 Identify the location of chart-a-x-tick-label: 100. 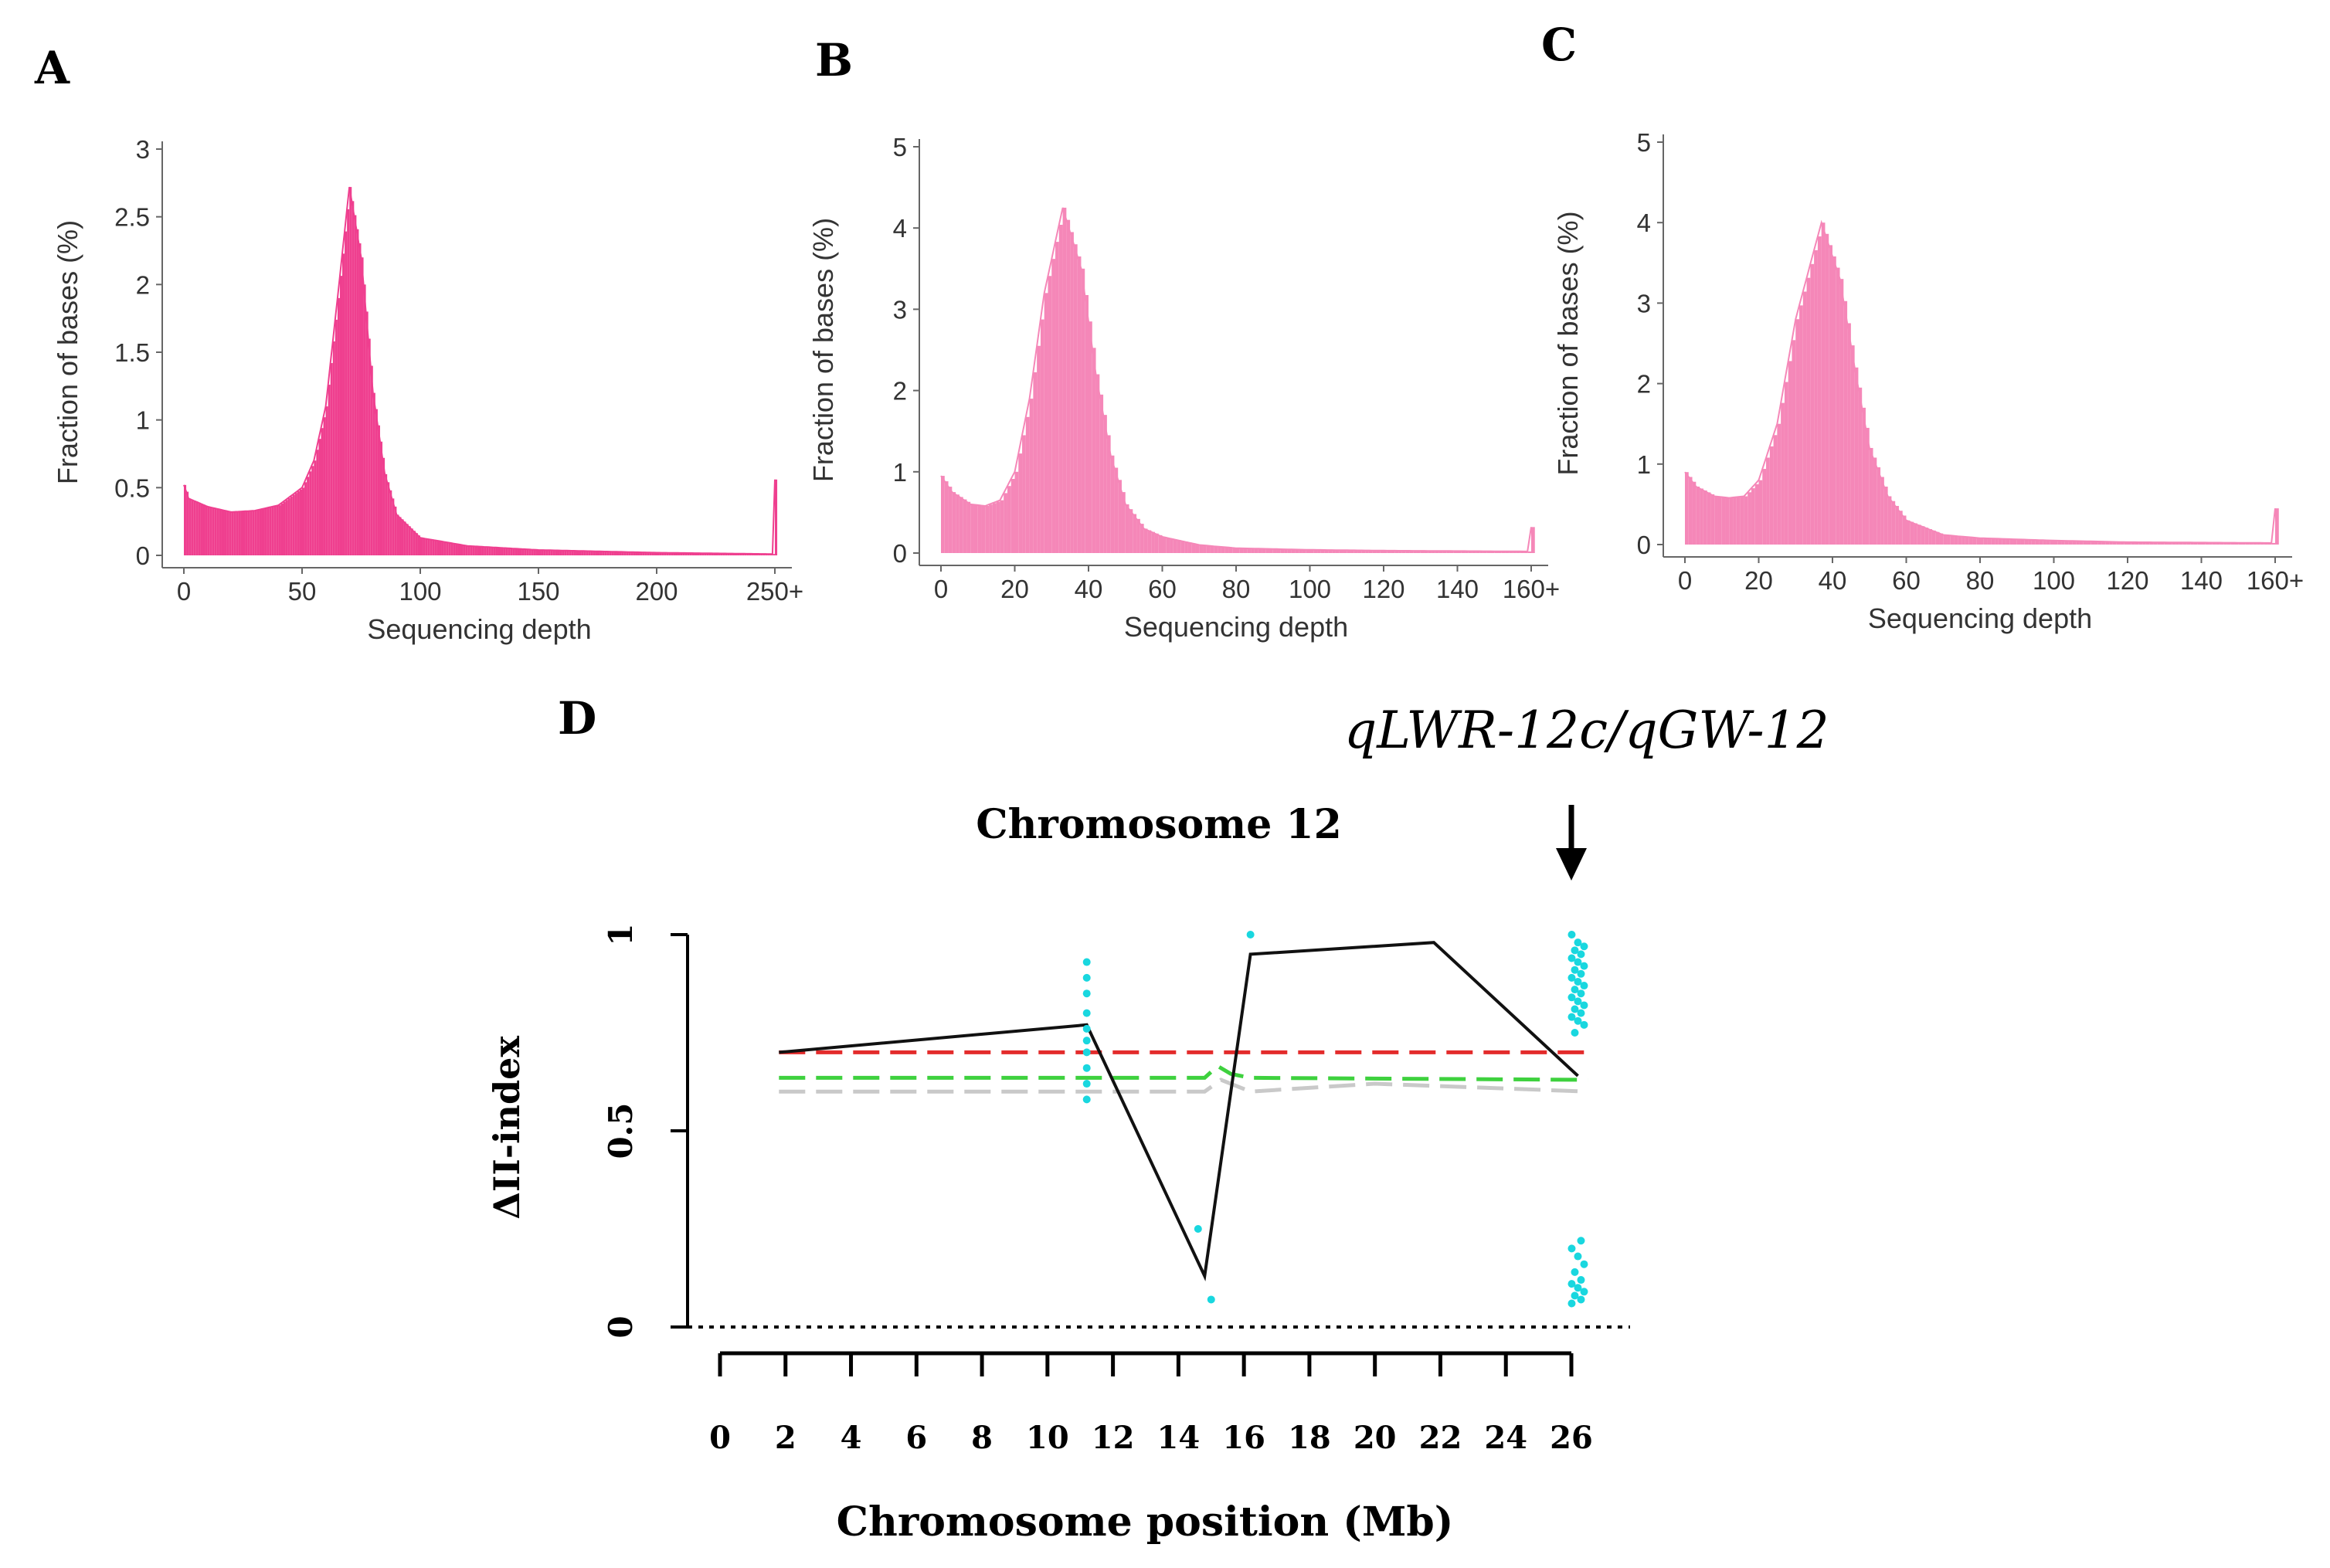
(420, 591).